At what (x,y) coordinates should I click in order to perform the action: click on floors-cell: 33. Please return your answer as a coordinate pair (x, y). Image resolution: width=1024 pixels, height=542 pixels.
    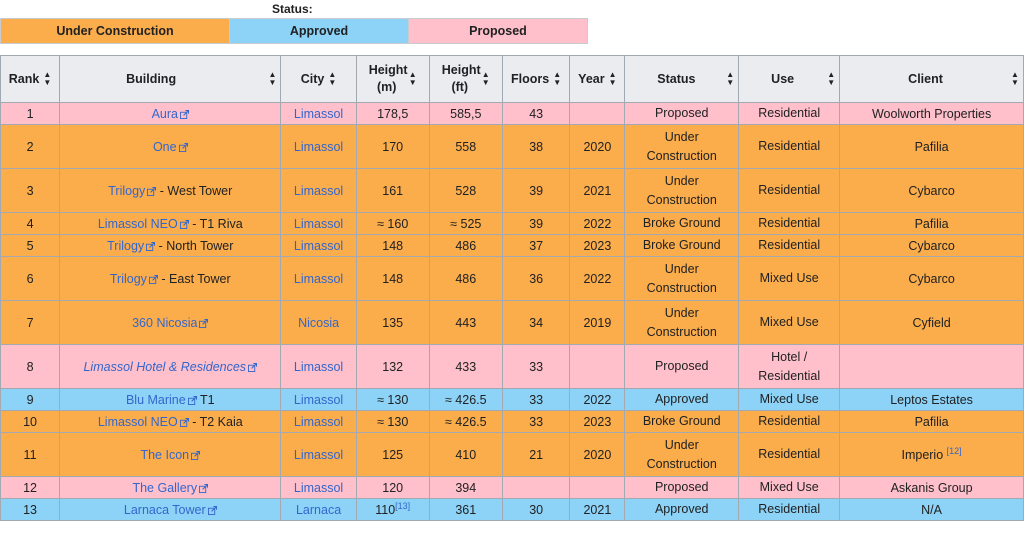
    Looking at the image, I should click on (536, 421).